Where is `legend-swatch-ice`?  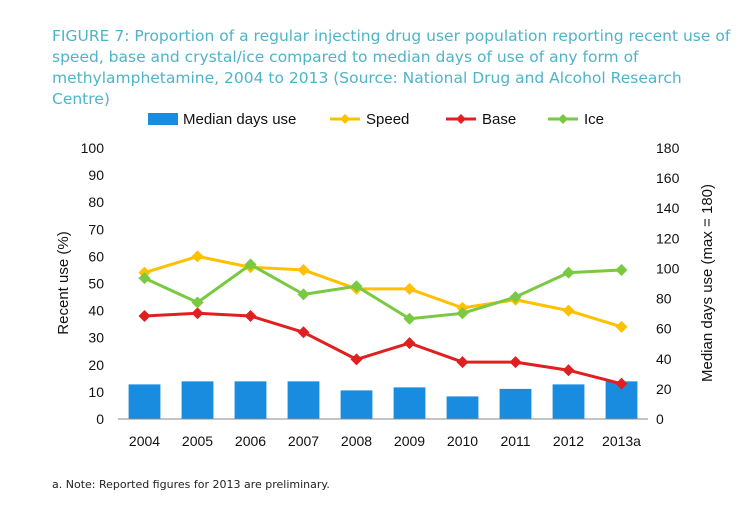 legend-swatch-ice is located at coordinates (563, 119).